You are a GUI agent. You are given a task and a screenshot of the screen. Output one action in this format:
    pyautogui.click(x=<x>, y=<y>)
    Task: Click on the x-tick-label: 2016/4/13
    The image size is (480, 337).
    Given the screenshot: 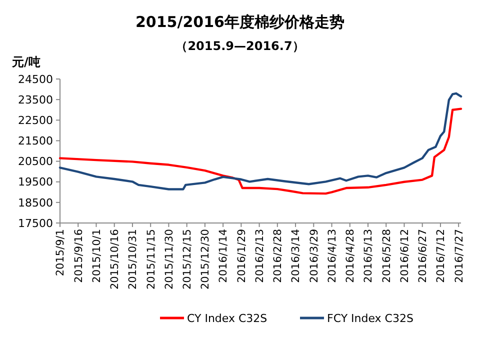 What is the action you would take?
    pyautogui.click(x=332, y=256)
    